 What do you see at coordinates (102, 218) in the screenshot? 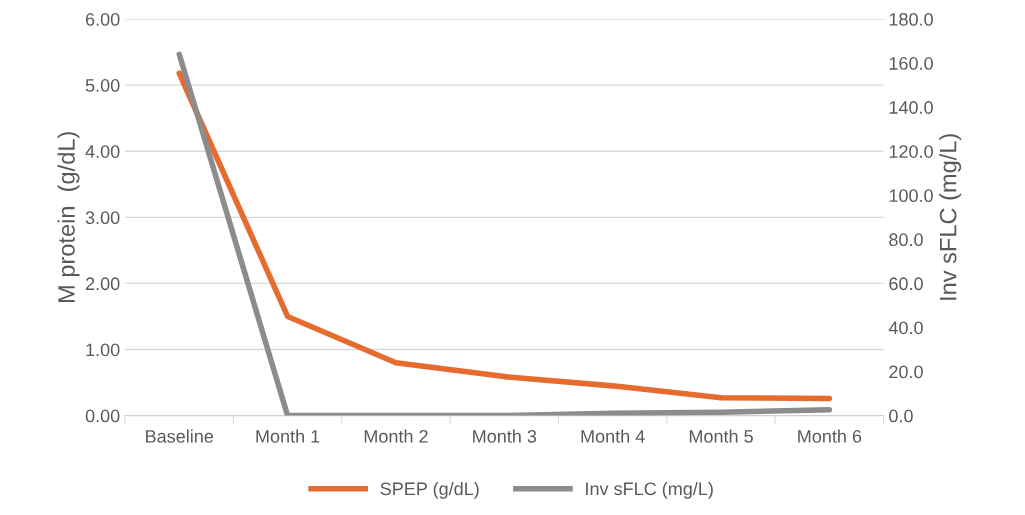
I see `y-tick-label: 3.00` at bounding box center [102, 218].